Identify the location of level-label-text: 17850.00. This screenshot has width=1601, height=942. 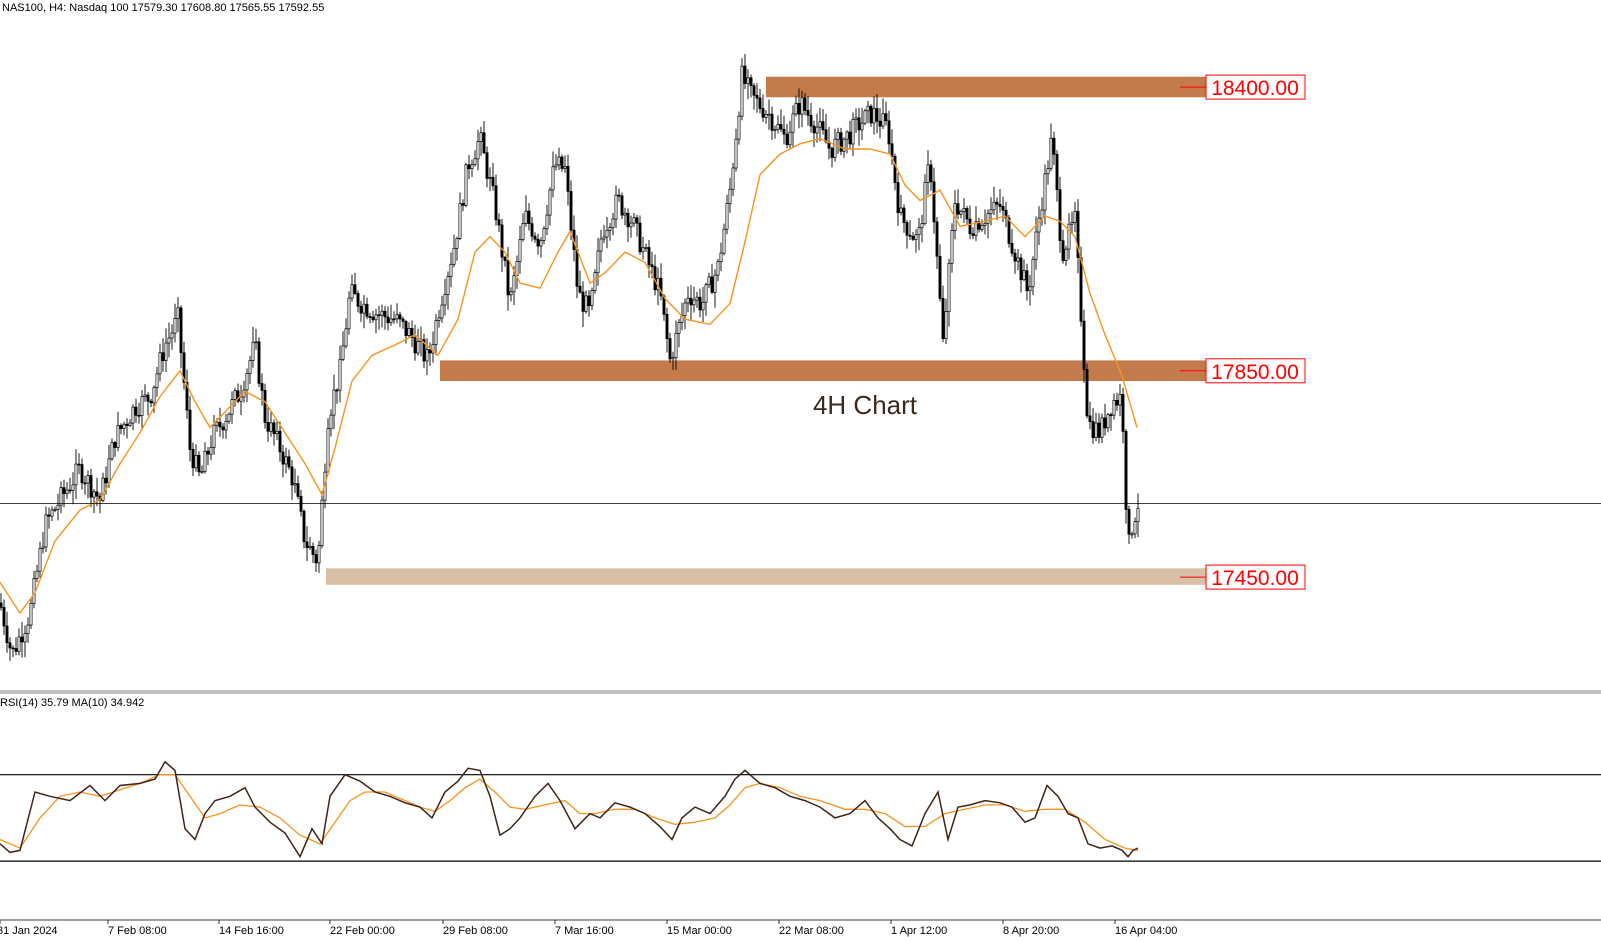
(1255, 372).